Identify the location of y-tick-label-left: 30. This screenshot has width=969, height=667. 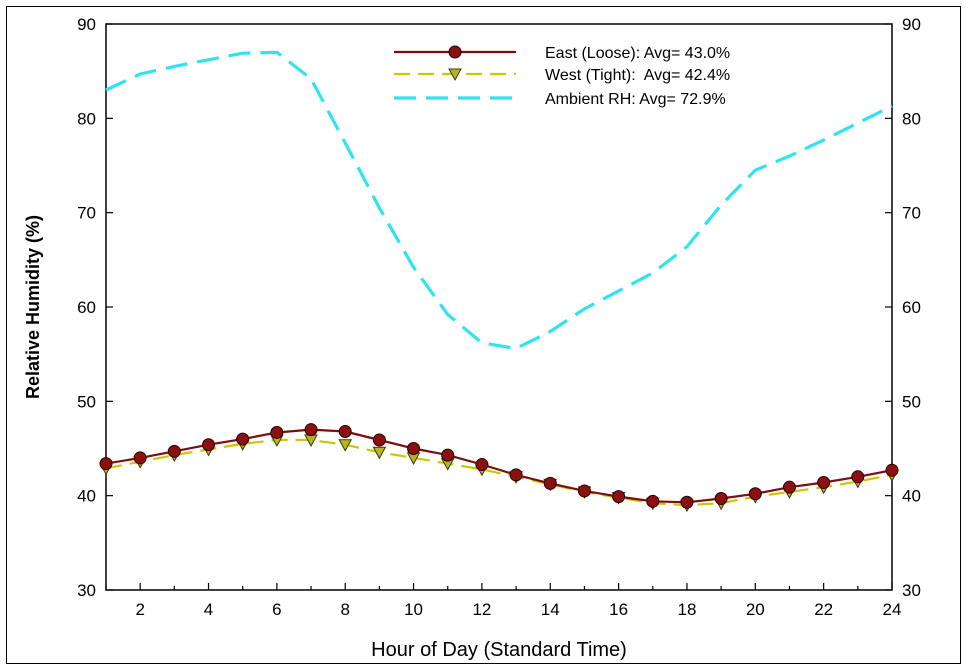
(86, 590).